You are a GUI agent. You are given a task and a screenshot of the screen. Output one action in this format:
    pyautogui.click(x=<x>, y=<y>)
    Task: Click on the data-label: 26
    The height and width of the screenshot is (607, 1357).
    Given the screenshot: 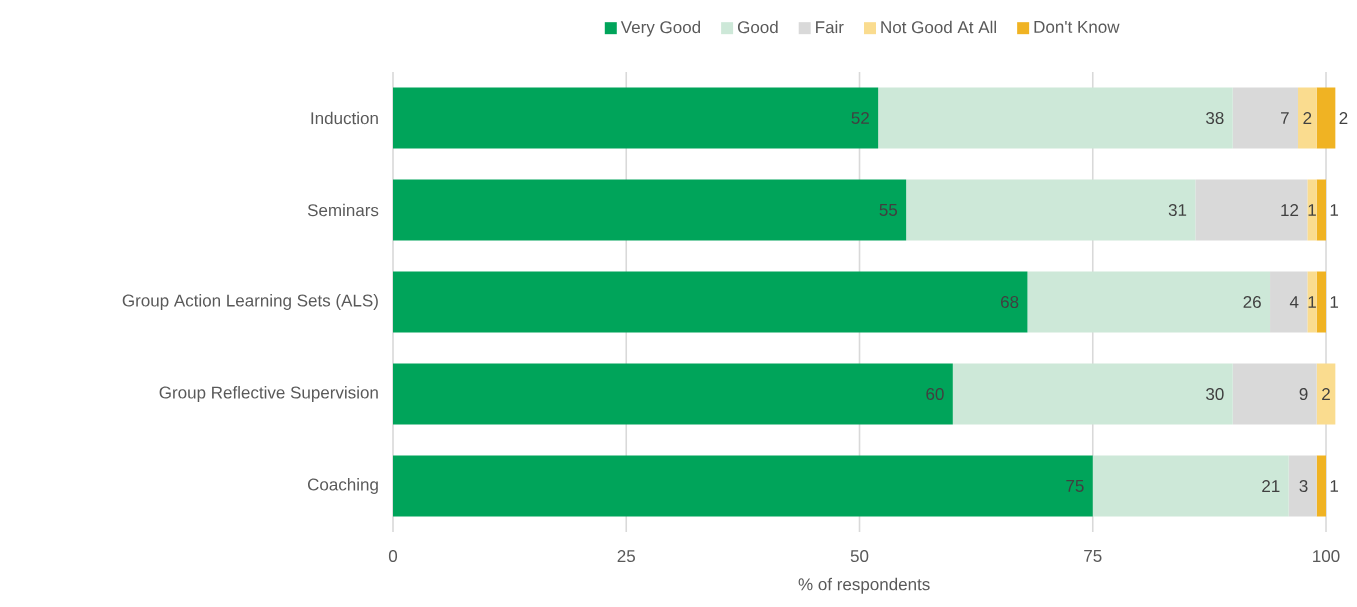 What is the action you would take?
    pyautogui.click(x=1252, y=302)
    